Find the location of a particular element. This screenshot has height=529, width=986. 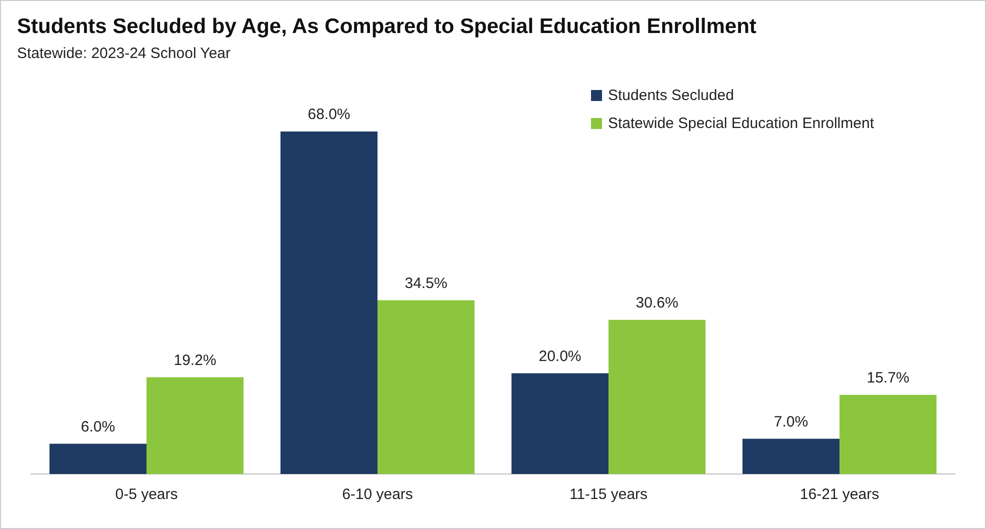

x-tick-label: 16-21 years is located at coordinates (840, 495).